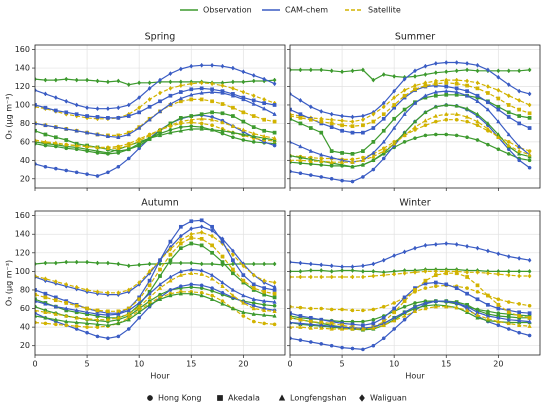 Image resolution: width=550 pixels, height=408 pixels. Describe the element at coordinates (160, 37) in the screenshot. I see `panel-title: Spring` at that location.